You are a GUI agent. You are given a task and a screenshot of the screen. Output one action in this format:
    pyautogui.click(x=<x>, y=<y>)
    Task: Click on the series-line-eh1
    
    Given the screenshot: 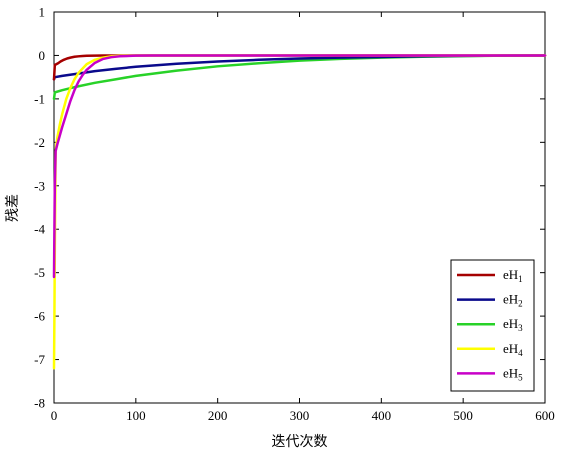 What is the action you would take?
    pyautogui.click(x=299, y=67)
    